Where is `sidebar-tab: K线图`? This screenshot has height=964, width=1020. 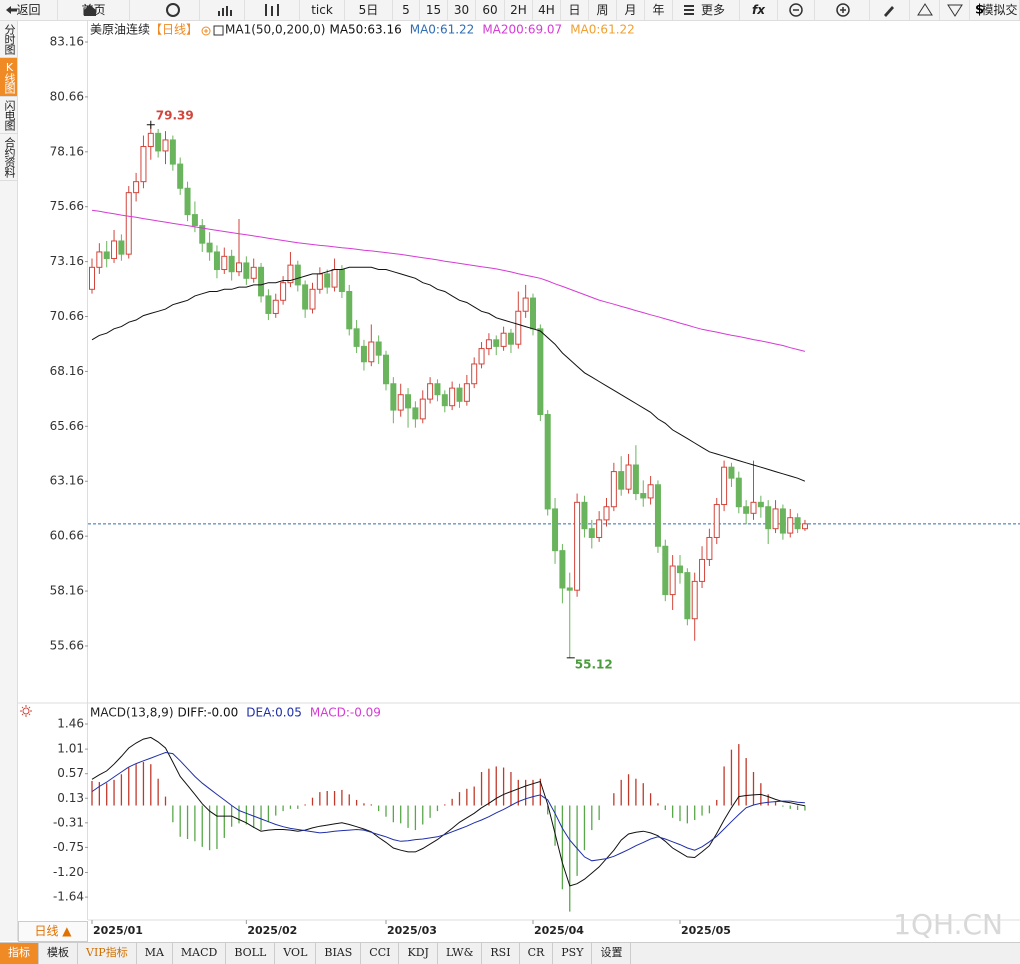 sidebar-tab: K线图 is located at coordinates (8, 77).